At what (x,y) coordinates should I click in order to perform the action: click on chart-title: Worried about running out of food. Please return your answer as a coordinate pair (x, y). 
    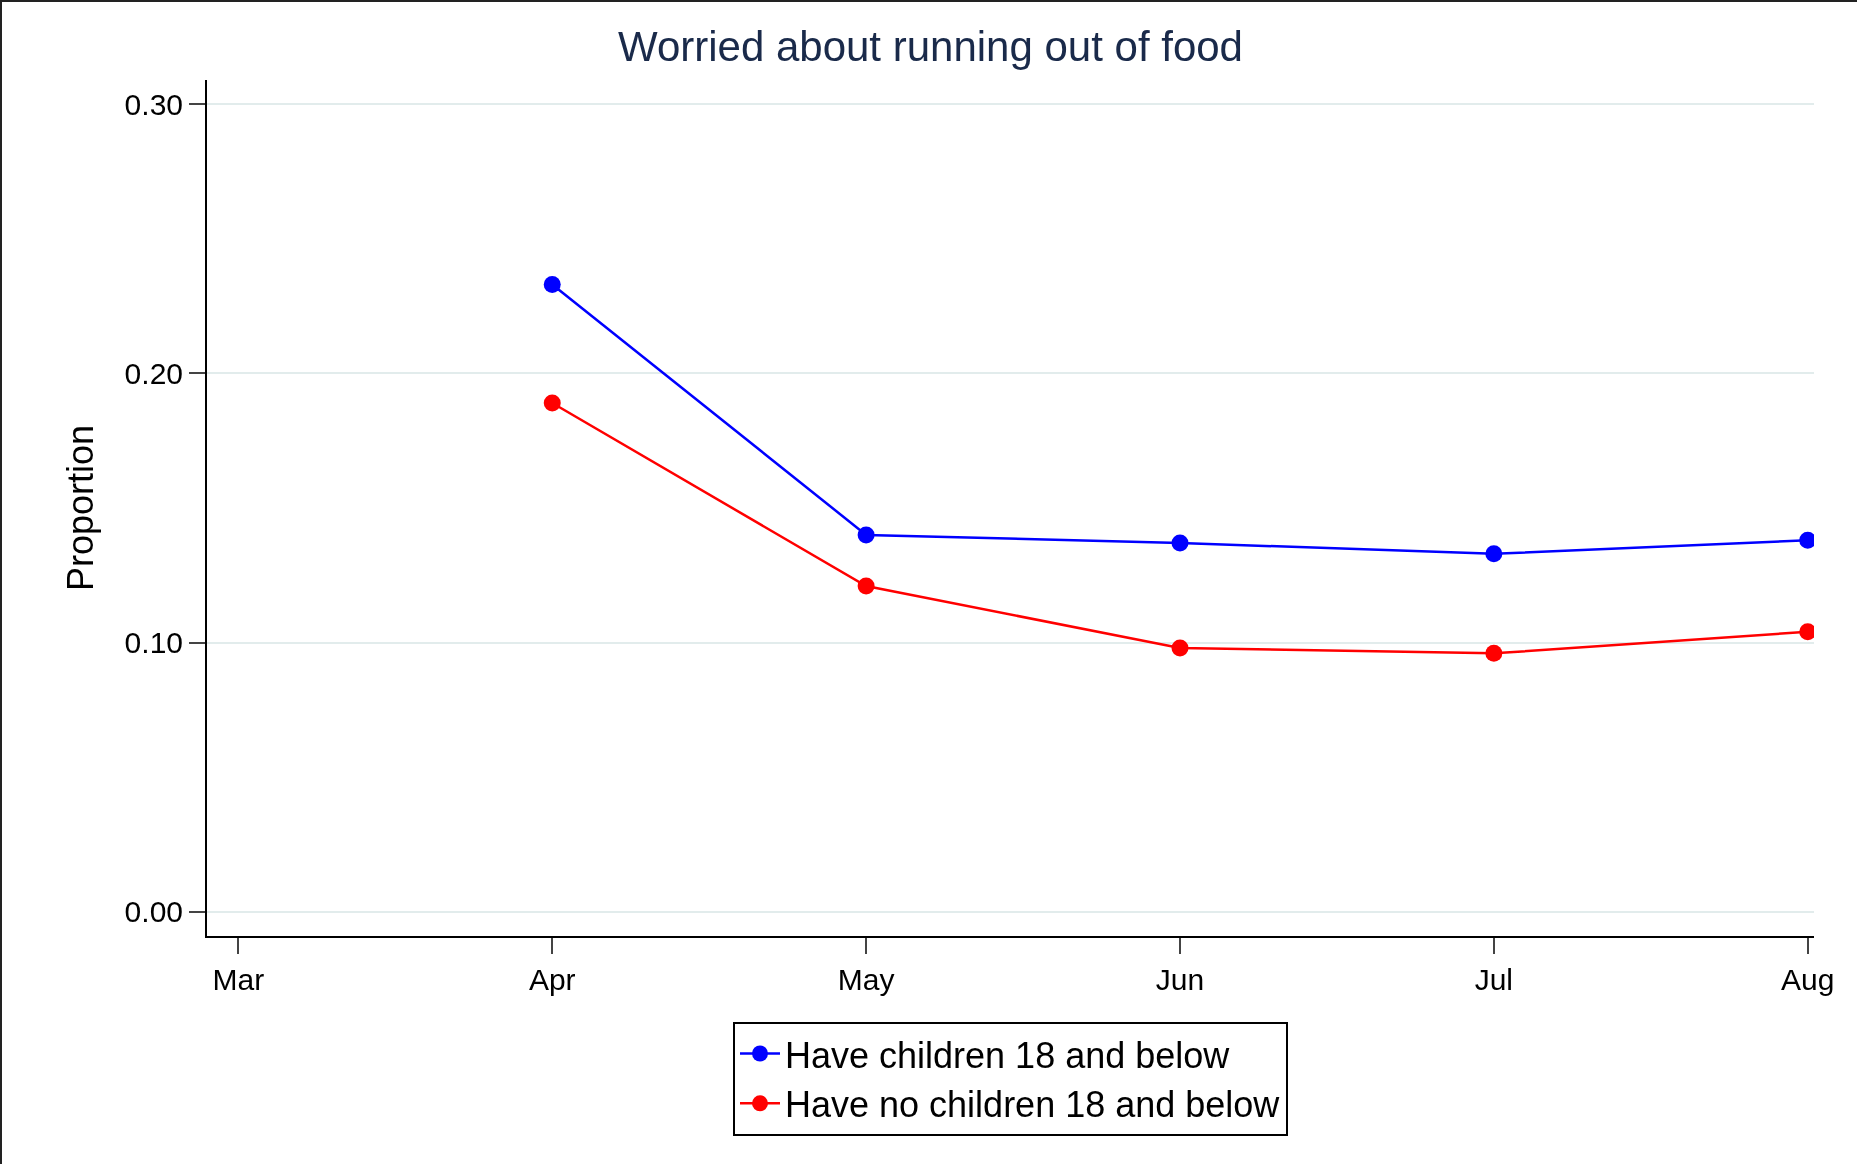
    Looking at the image, I should click on (930, 46).